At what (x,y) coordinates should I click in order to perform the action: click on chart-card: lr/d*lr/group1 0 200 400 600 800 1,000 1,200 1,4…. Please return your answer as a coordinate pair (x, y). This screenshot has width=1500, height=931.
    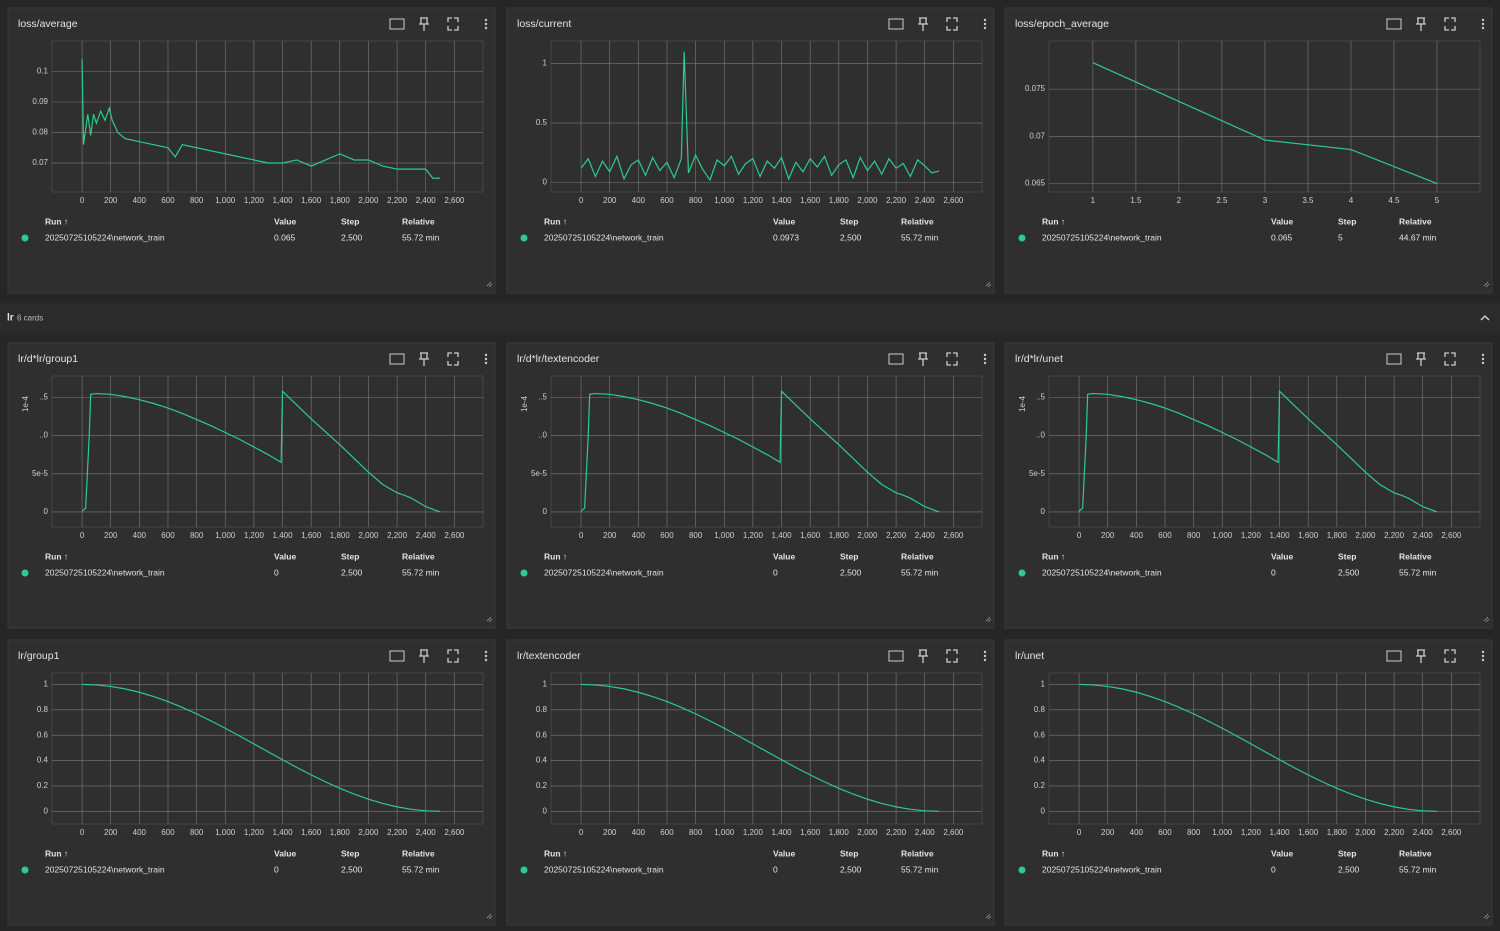
    Looking at the image, I should click on (251, 485).